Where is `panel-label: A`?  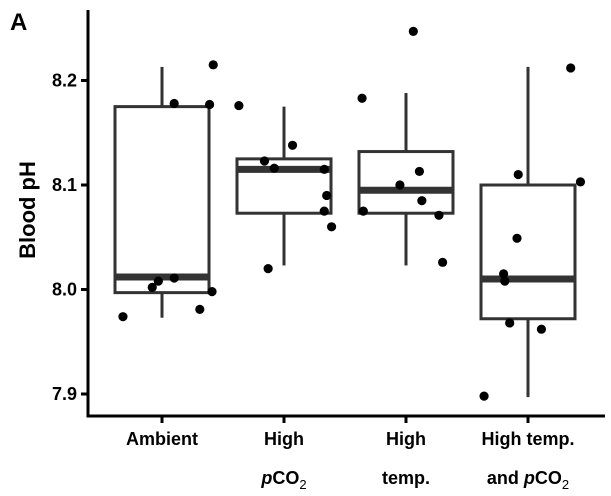
panel-label: A is located at coordinates (18, 22).